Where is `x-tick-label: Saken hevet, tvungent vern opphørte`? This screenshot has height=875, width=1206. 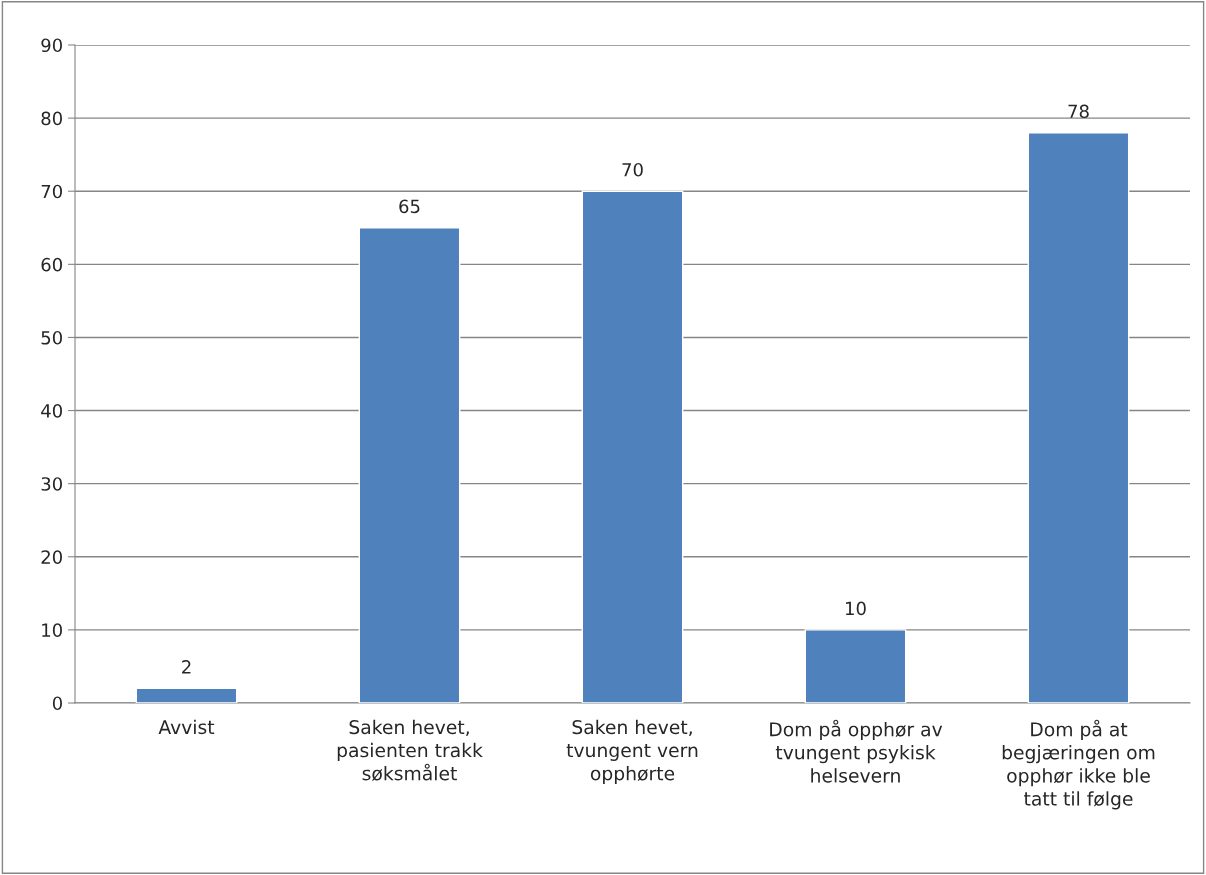 x-tick-label: Saken hevet, tvungent vern opphørte is located at coordinates (632, 752).